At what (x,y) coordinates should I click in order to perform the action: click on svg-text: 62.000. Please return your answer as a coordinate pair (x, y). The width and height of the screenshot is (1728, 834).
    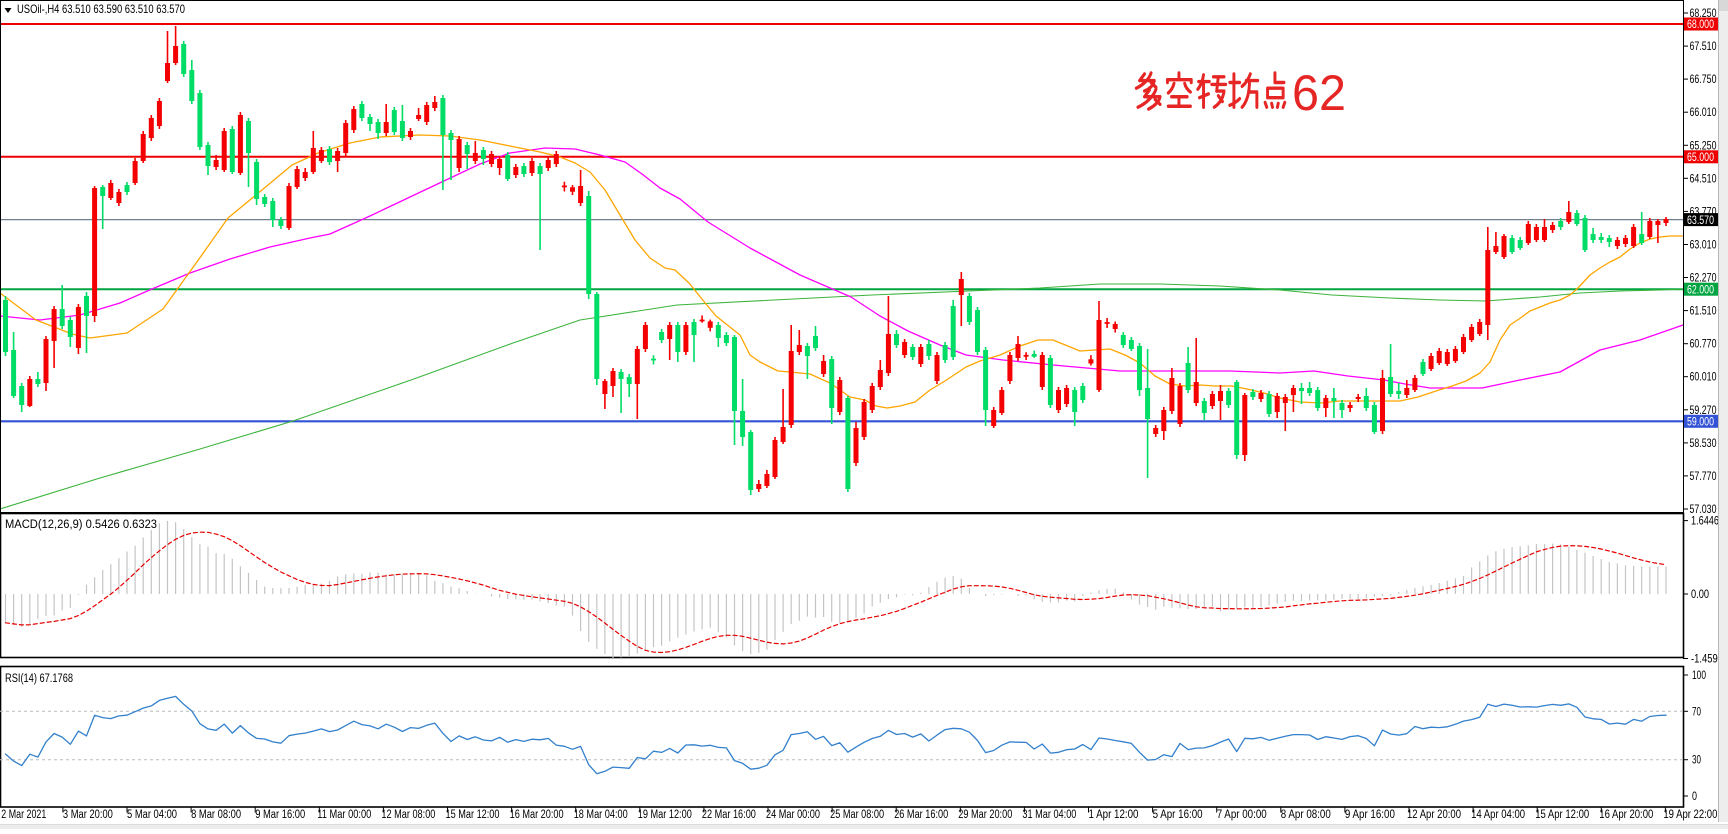
    Looking at the image, I should click on (1700, 290).